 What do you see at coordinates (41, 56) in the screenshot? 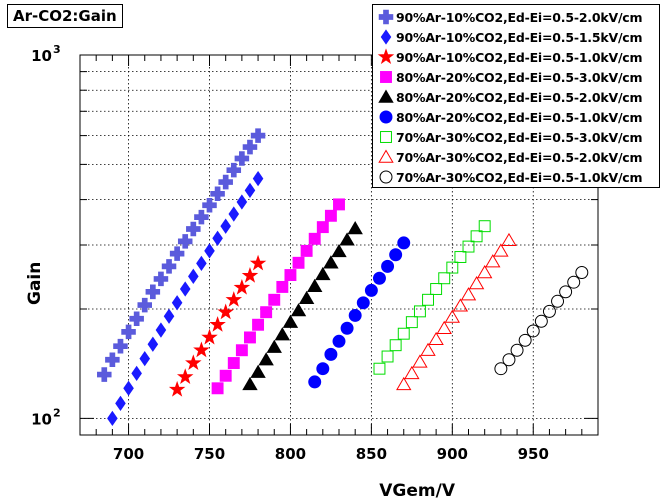
I see `y-tick-label: 10` at bounding box center [41, 56].